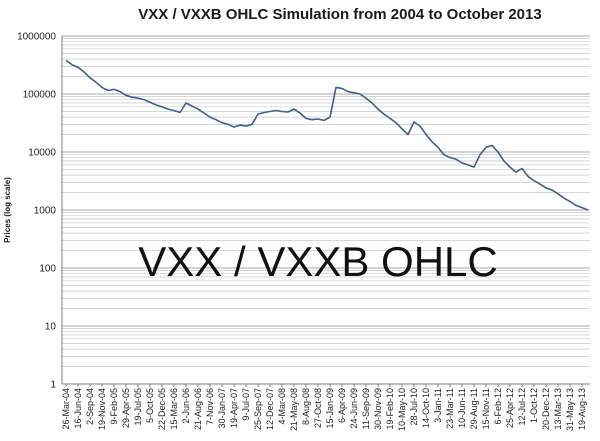  What do you see at coordinates (138, 407) in the screenshot?
I see `x-tick-label: 19-Jul-05` at bounding box center [138, 407].